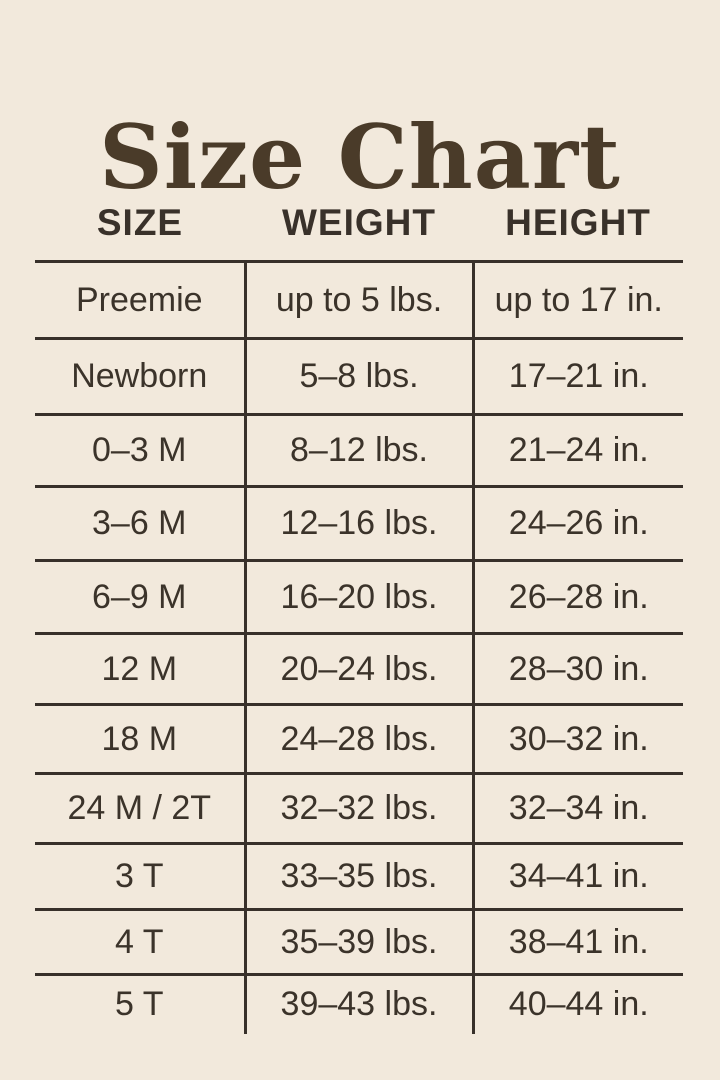 The width and height of the screenshot is (720, 1080). I want to click on weight-cell: 24–28 lbs., so click(359, 738).